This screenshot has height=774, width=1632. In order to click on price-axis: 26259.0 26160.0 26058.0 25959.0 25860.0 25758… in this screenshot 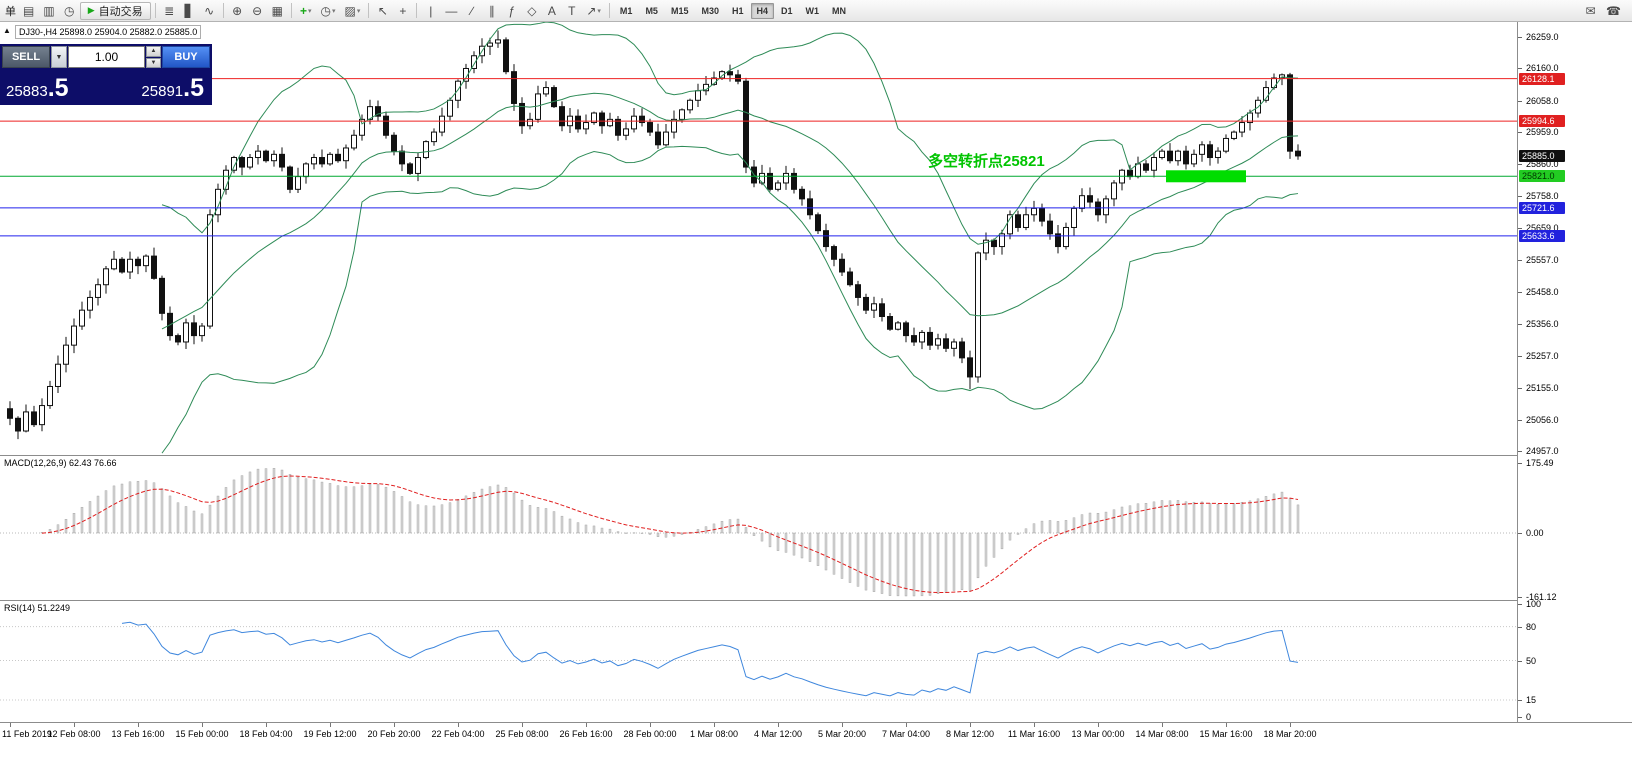, I will do `click(1574, 372)`.